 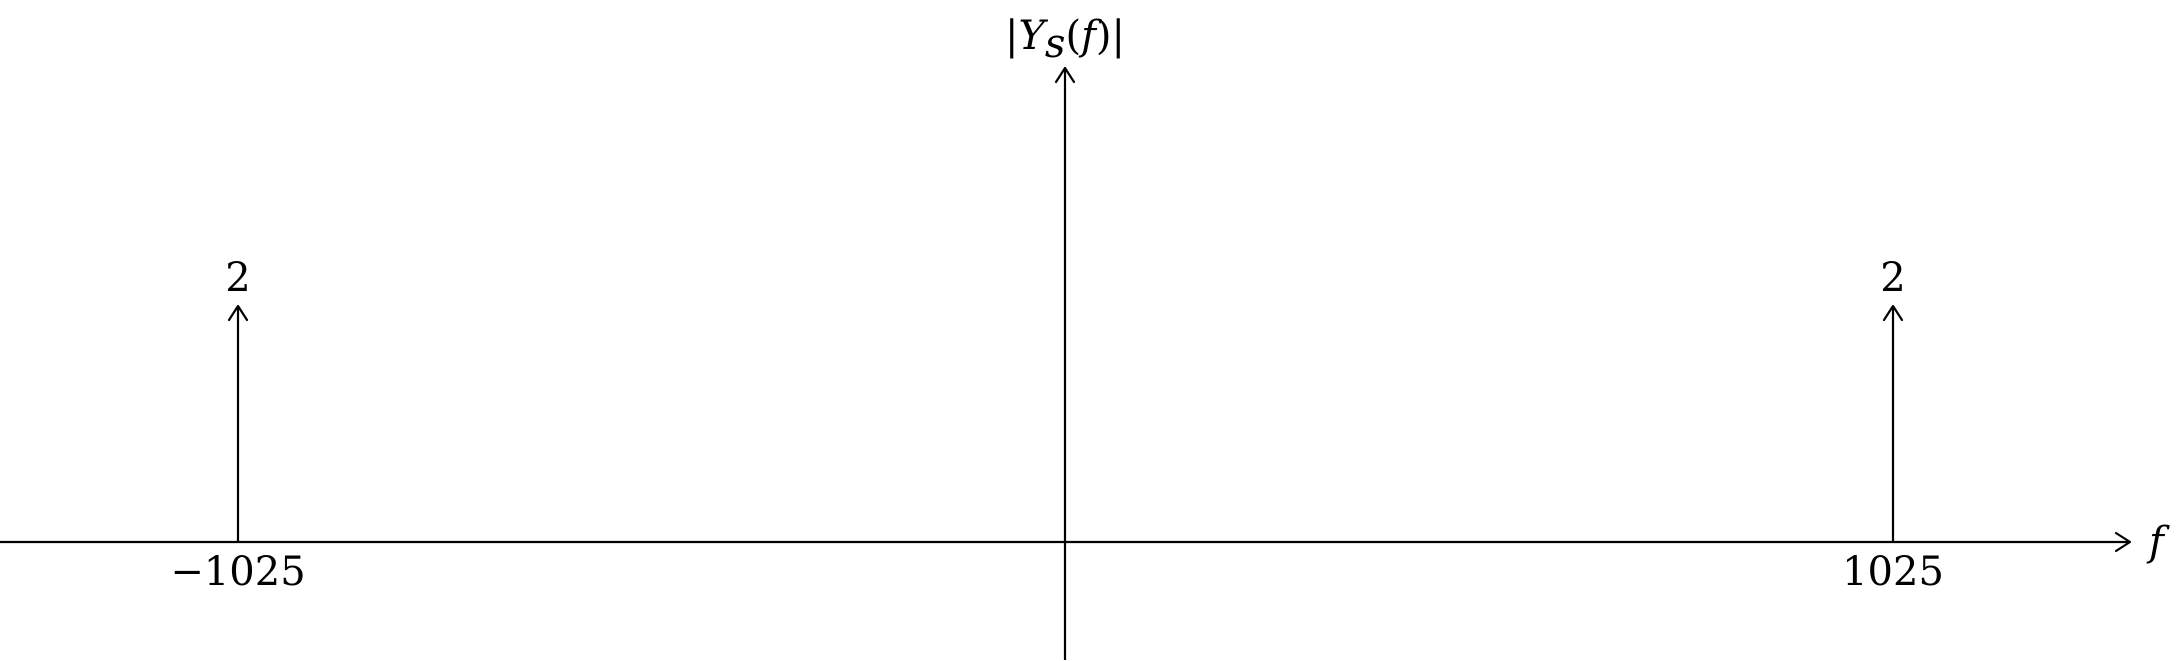 I want to click on y-axis-arrowhead, so click(x=1065, y=75).